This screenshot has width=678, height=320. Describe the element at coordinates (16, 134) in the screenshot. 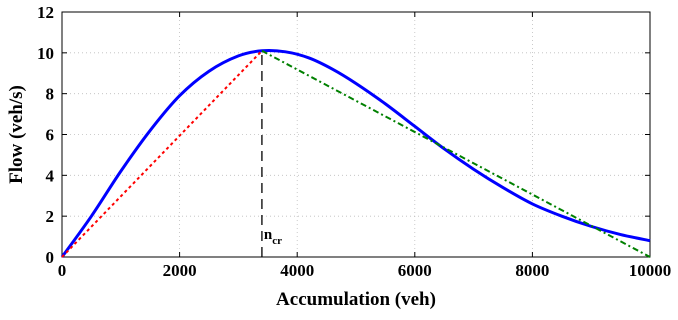

I see `y-axis-title: Flow (veh/s)` at that location.